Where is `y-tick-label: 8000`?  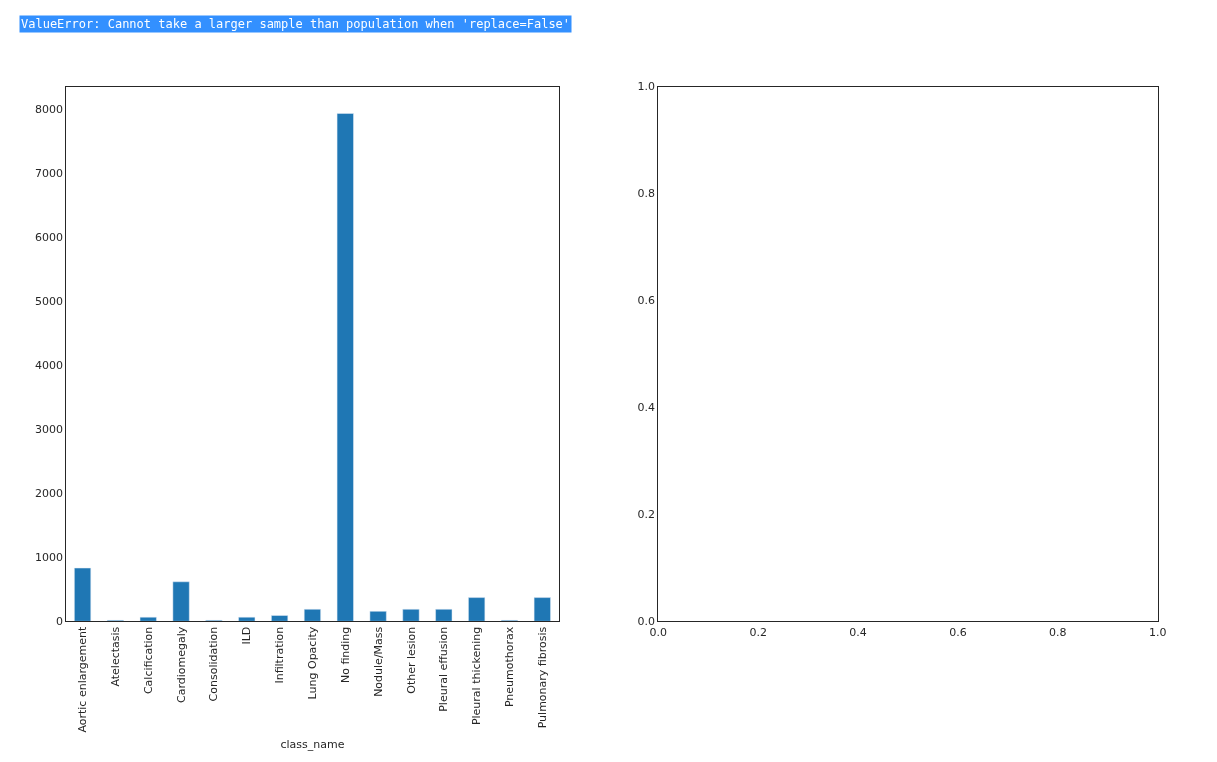 y-tick-label: 8000 is located at coordinates (48, 110).